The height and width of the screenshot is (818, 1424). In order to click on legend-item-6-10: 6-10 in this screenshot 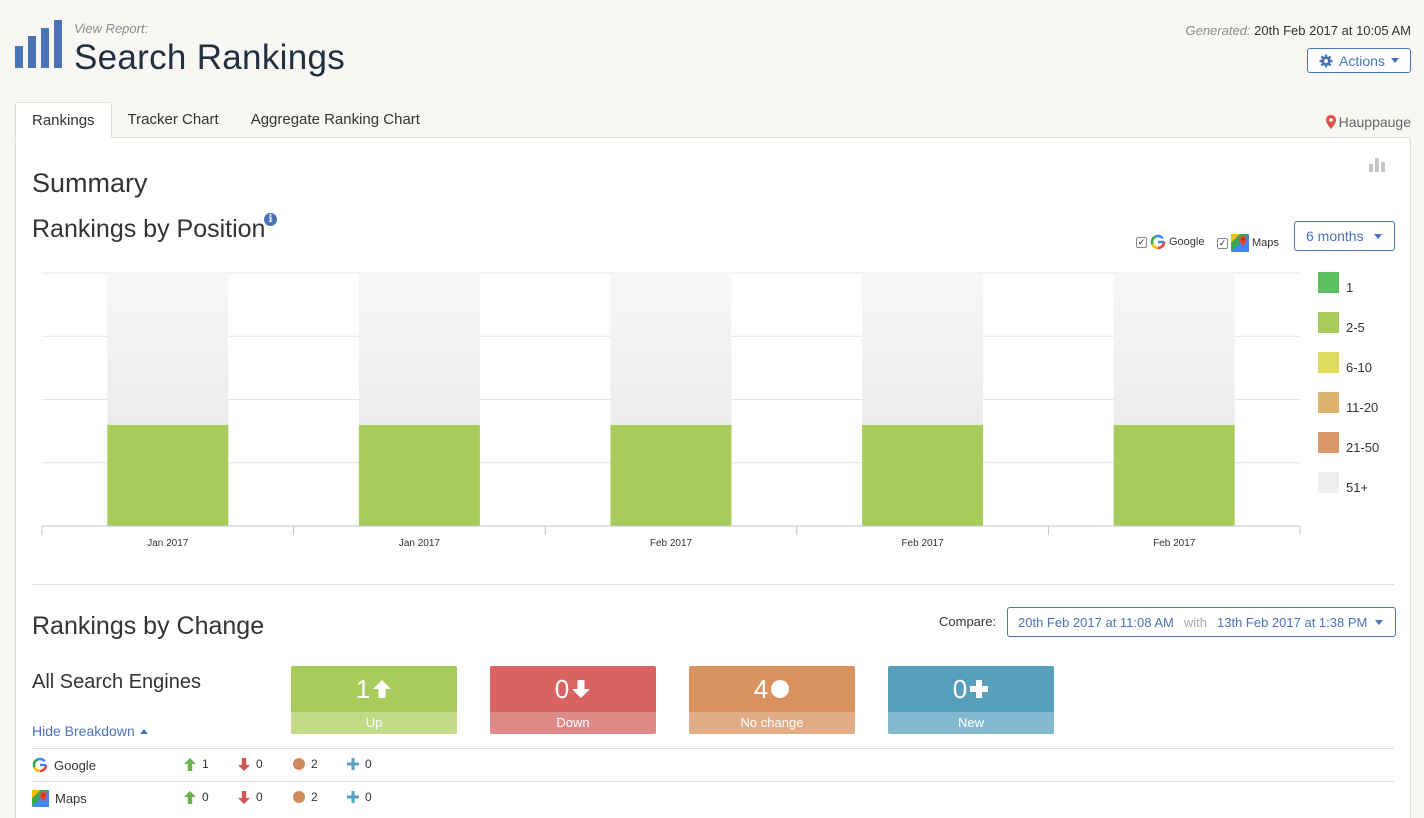, I will do `click(1353, 363)`.